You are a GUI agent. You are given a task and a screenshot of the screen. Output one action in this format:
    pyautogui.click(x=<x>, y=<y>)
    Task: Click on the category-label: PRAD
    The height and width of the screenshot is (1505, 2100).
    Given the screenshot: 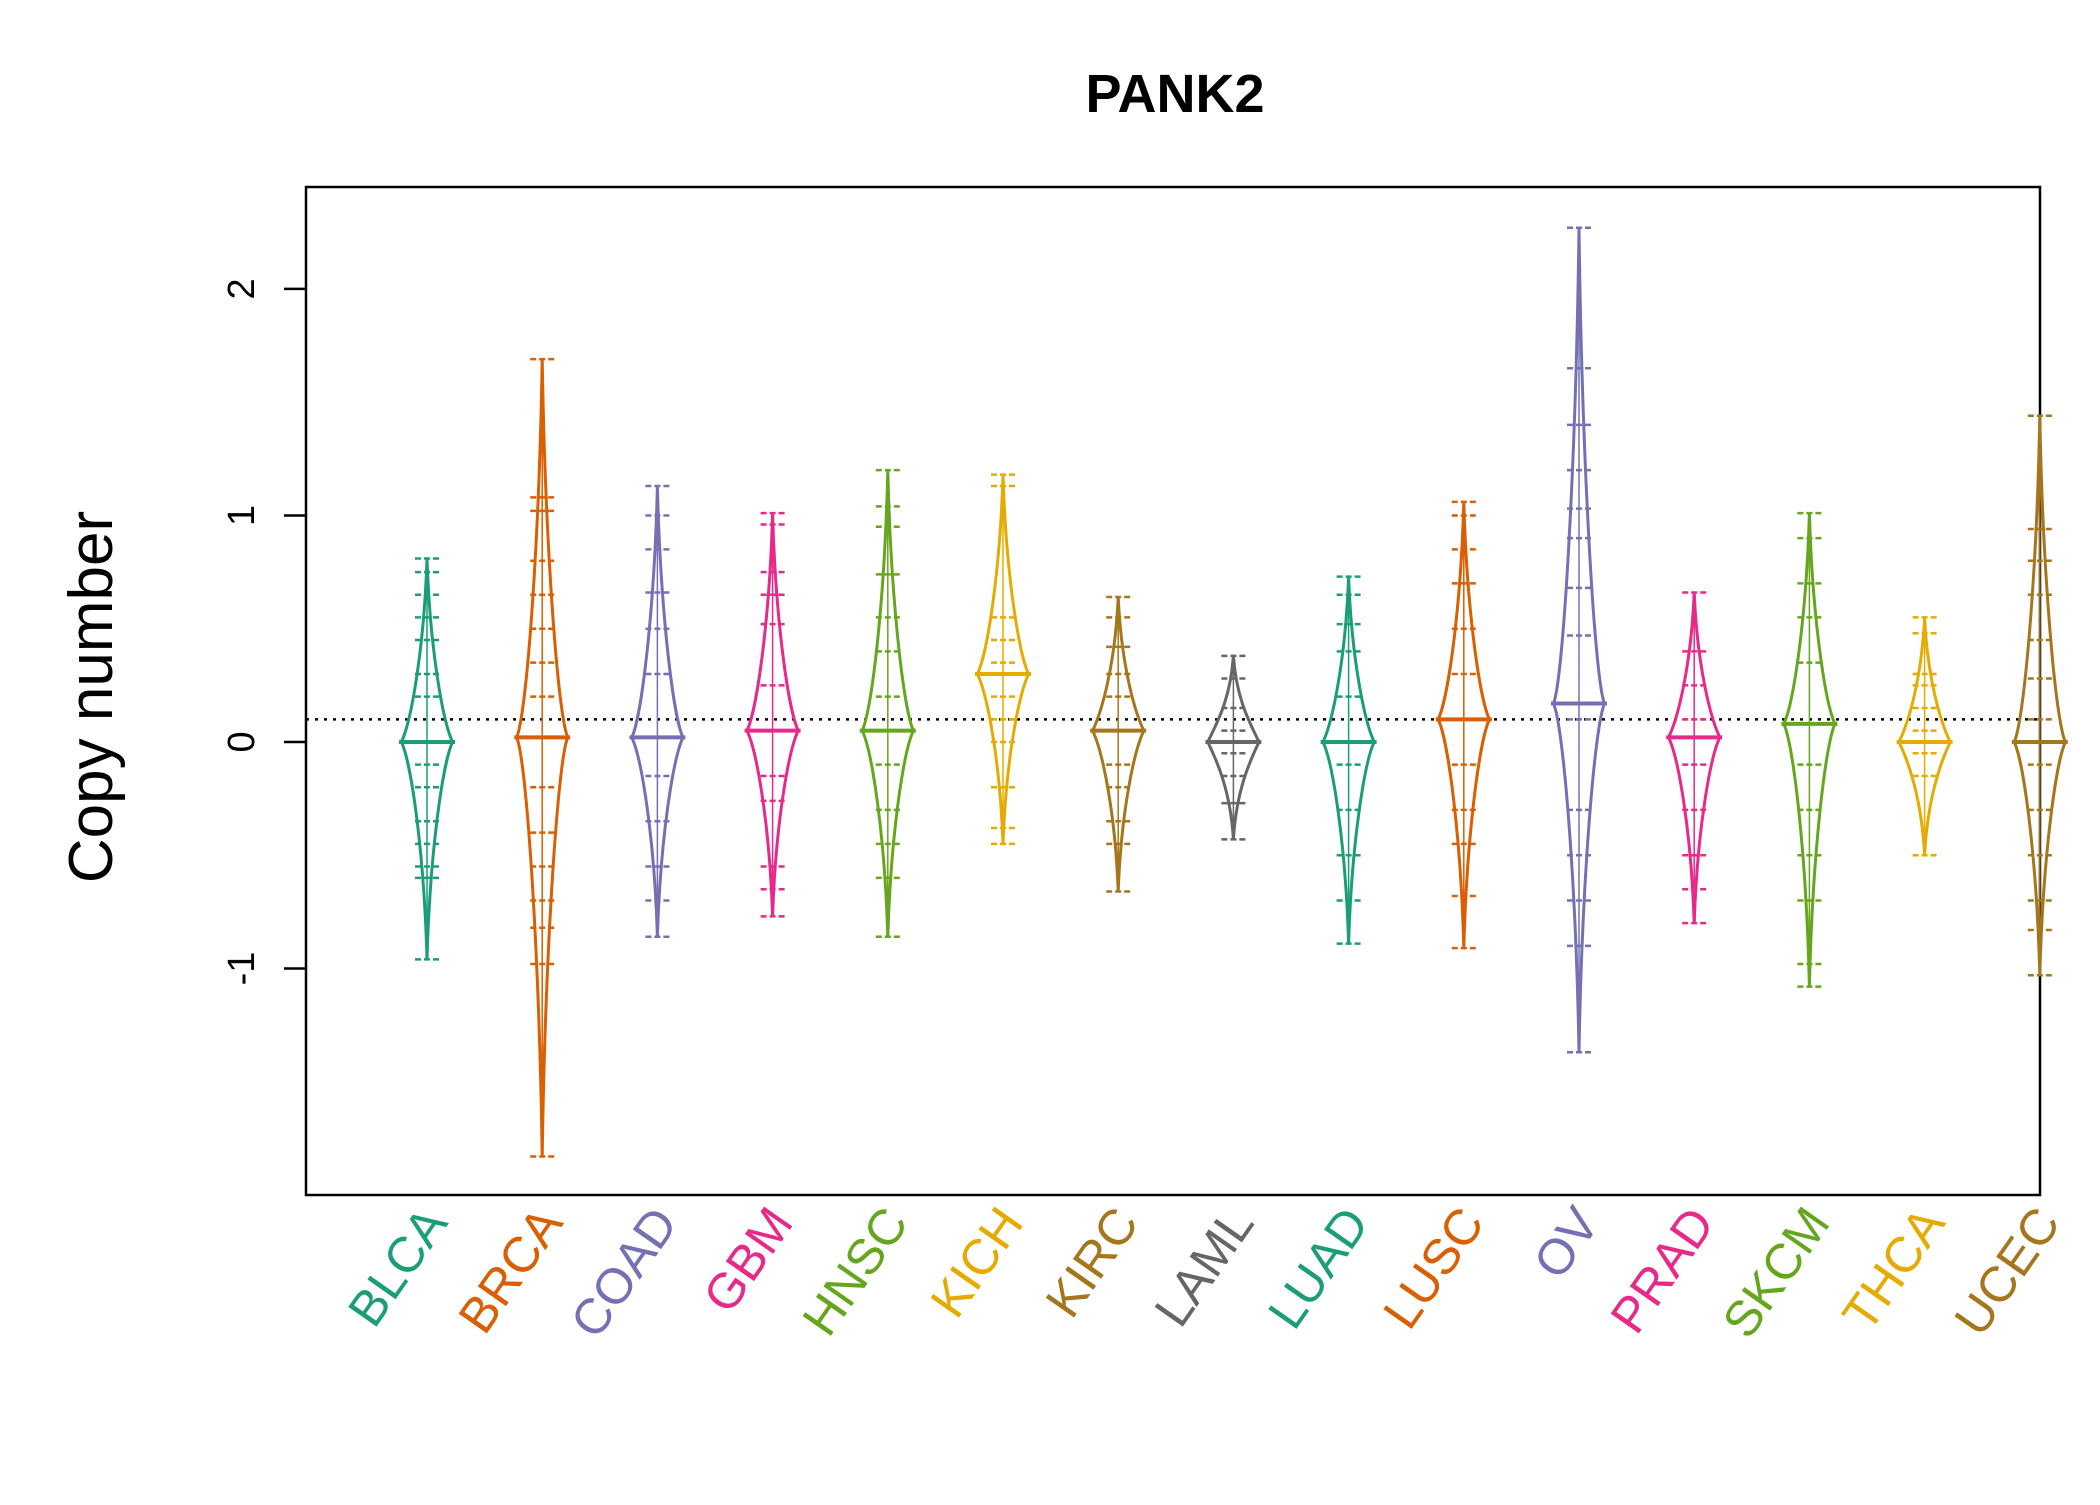 What is the action you would take?
    pyautogui.click(x=1663, y=1270)
    